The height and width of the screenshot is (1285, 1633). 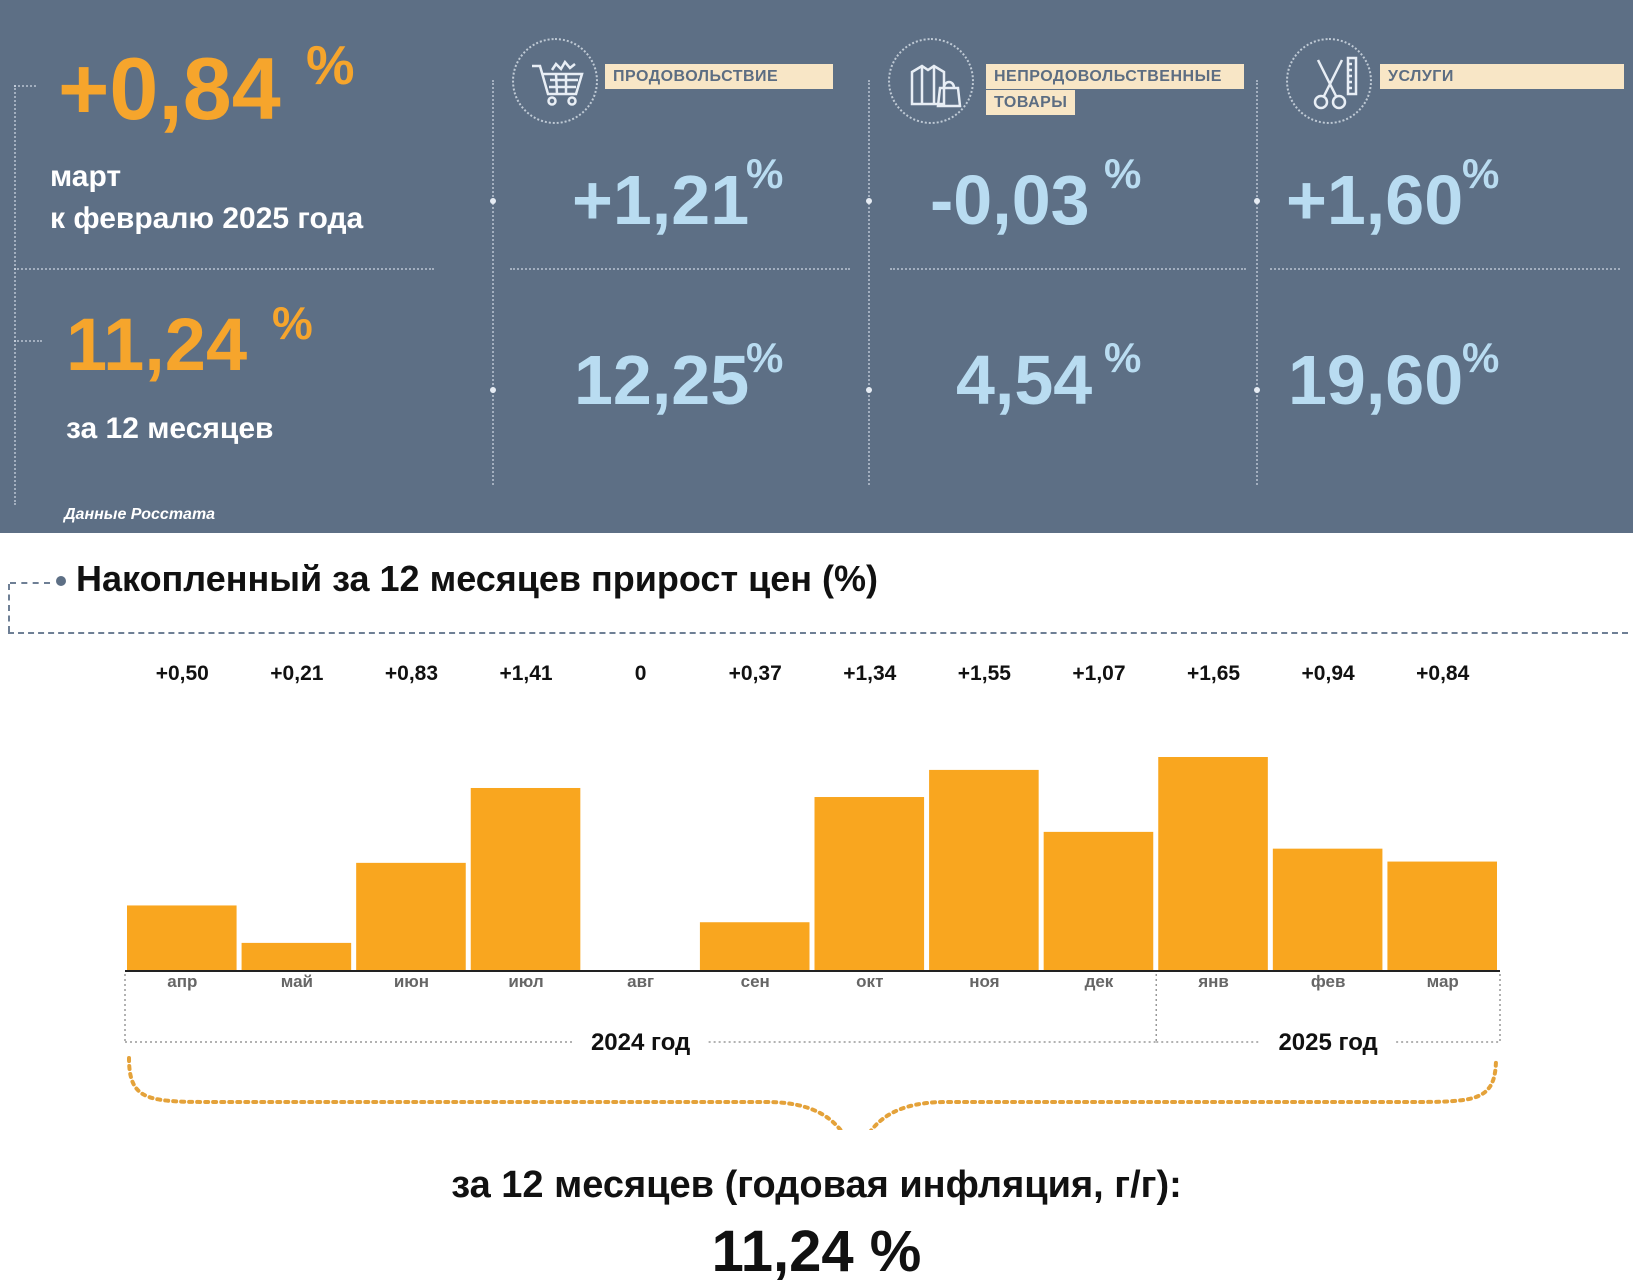 I want to click on year-group-label: 2025 год, so click(x=1327, y=1042).